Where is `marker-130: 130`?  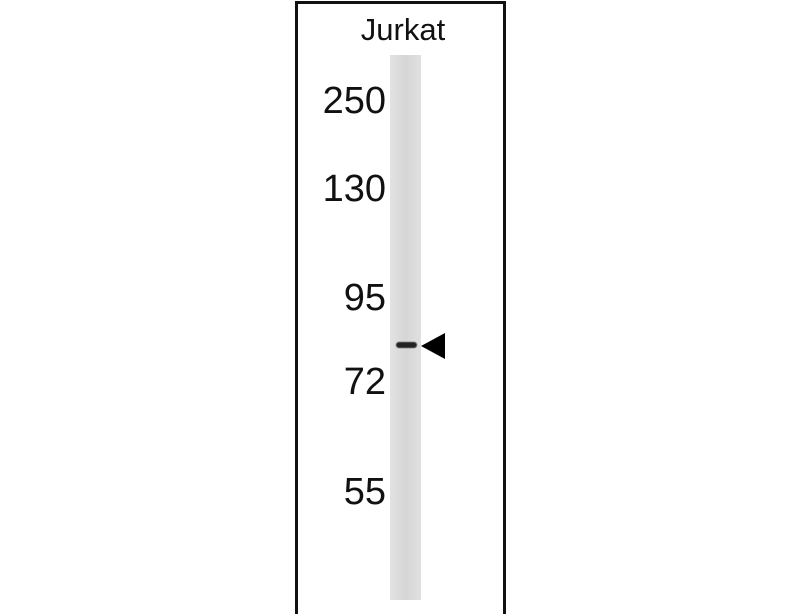 marker-130: 130 is located at coordinates (354, 189).